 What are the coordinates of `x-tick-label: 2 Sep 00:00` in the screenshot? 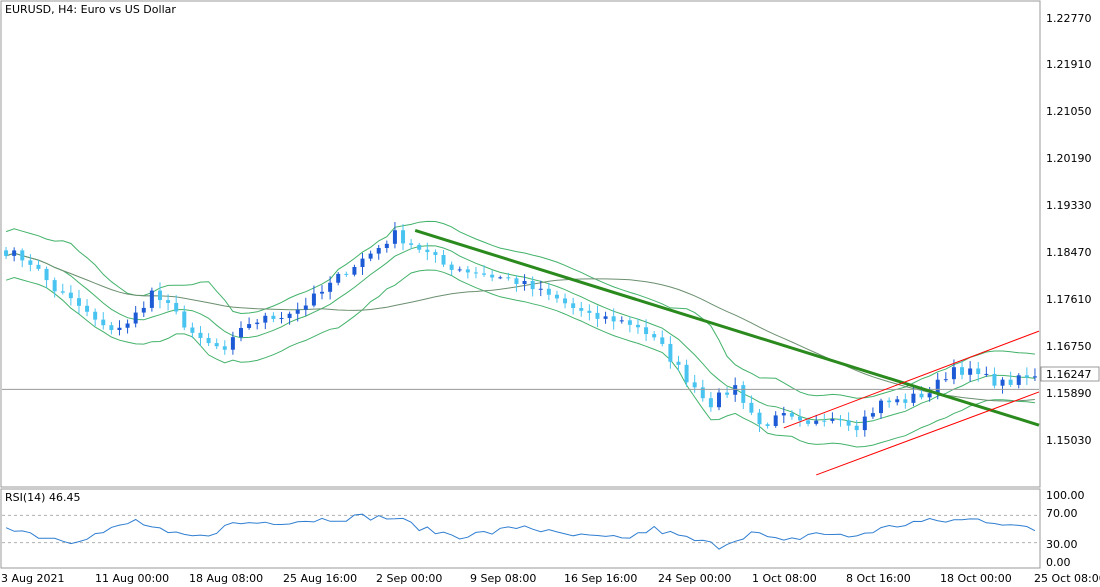 It's located at (409, 578).